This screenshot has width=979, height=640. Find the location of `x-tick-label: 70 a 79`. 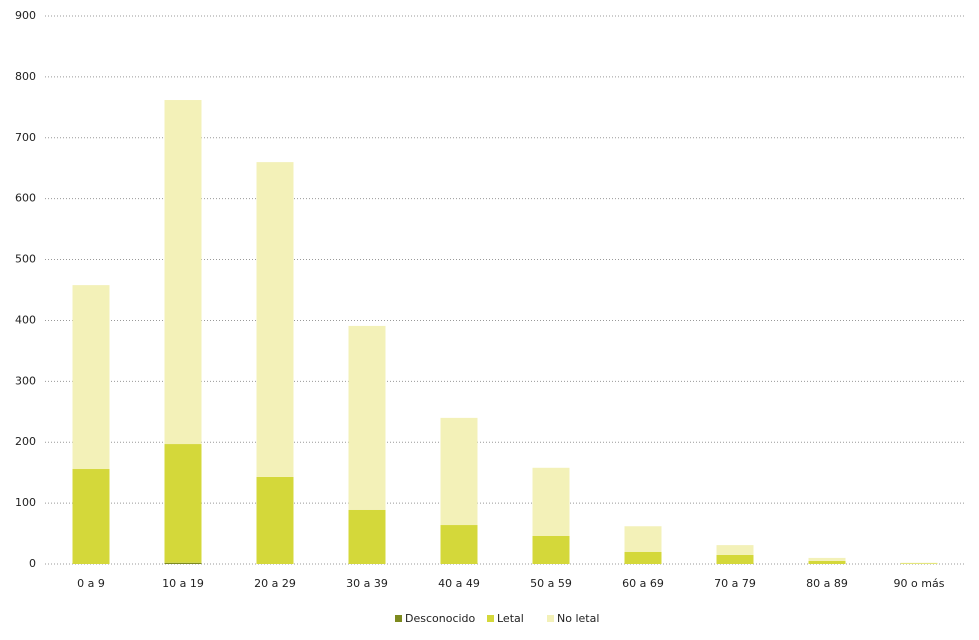

x-tick-label: 70 a 79 is located at coordinates (735, 583).